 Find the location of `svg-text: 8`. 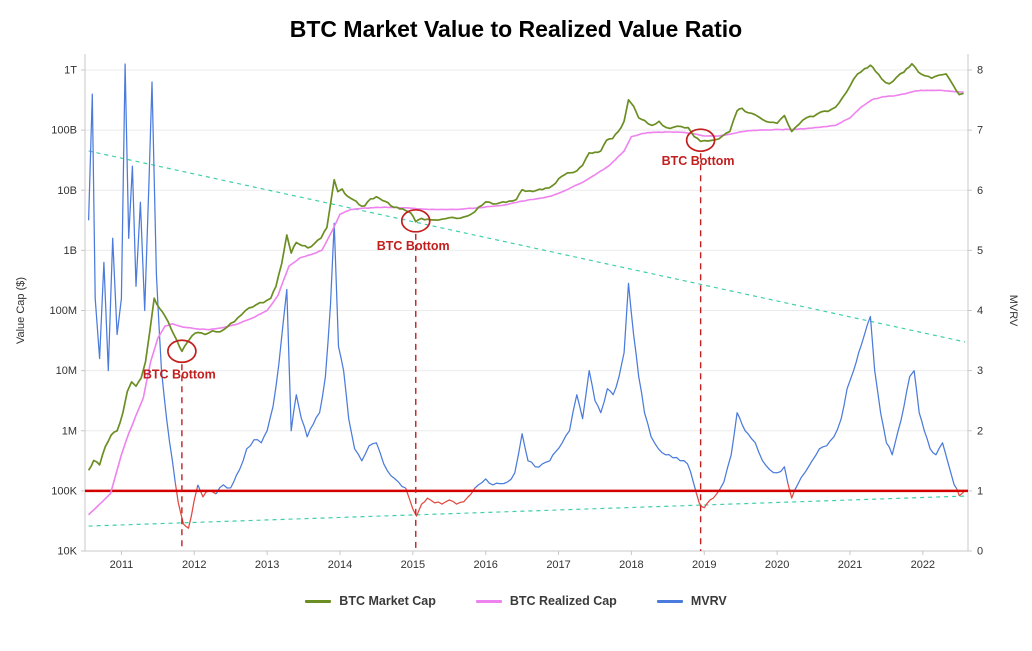

svg-text: 8 is located at coordinates (980, 71).